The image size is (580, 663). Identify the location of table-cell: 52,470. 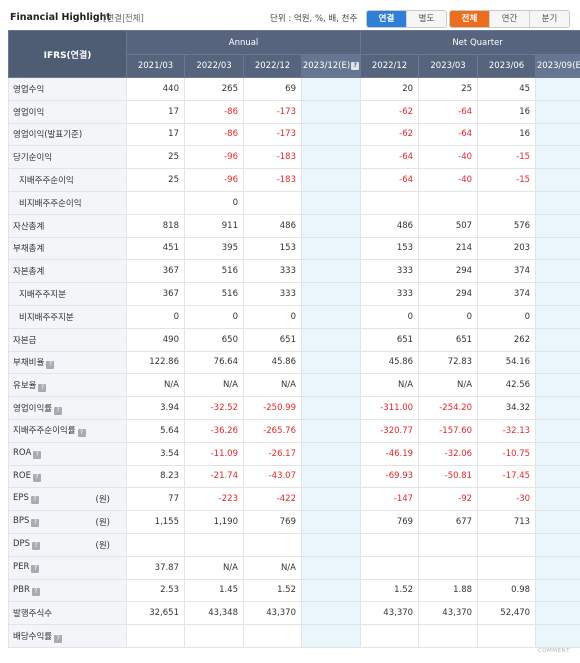
(507, 613).